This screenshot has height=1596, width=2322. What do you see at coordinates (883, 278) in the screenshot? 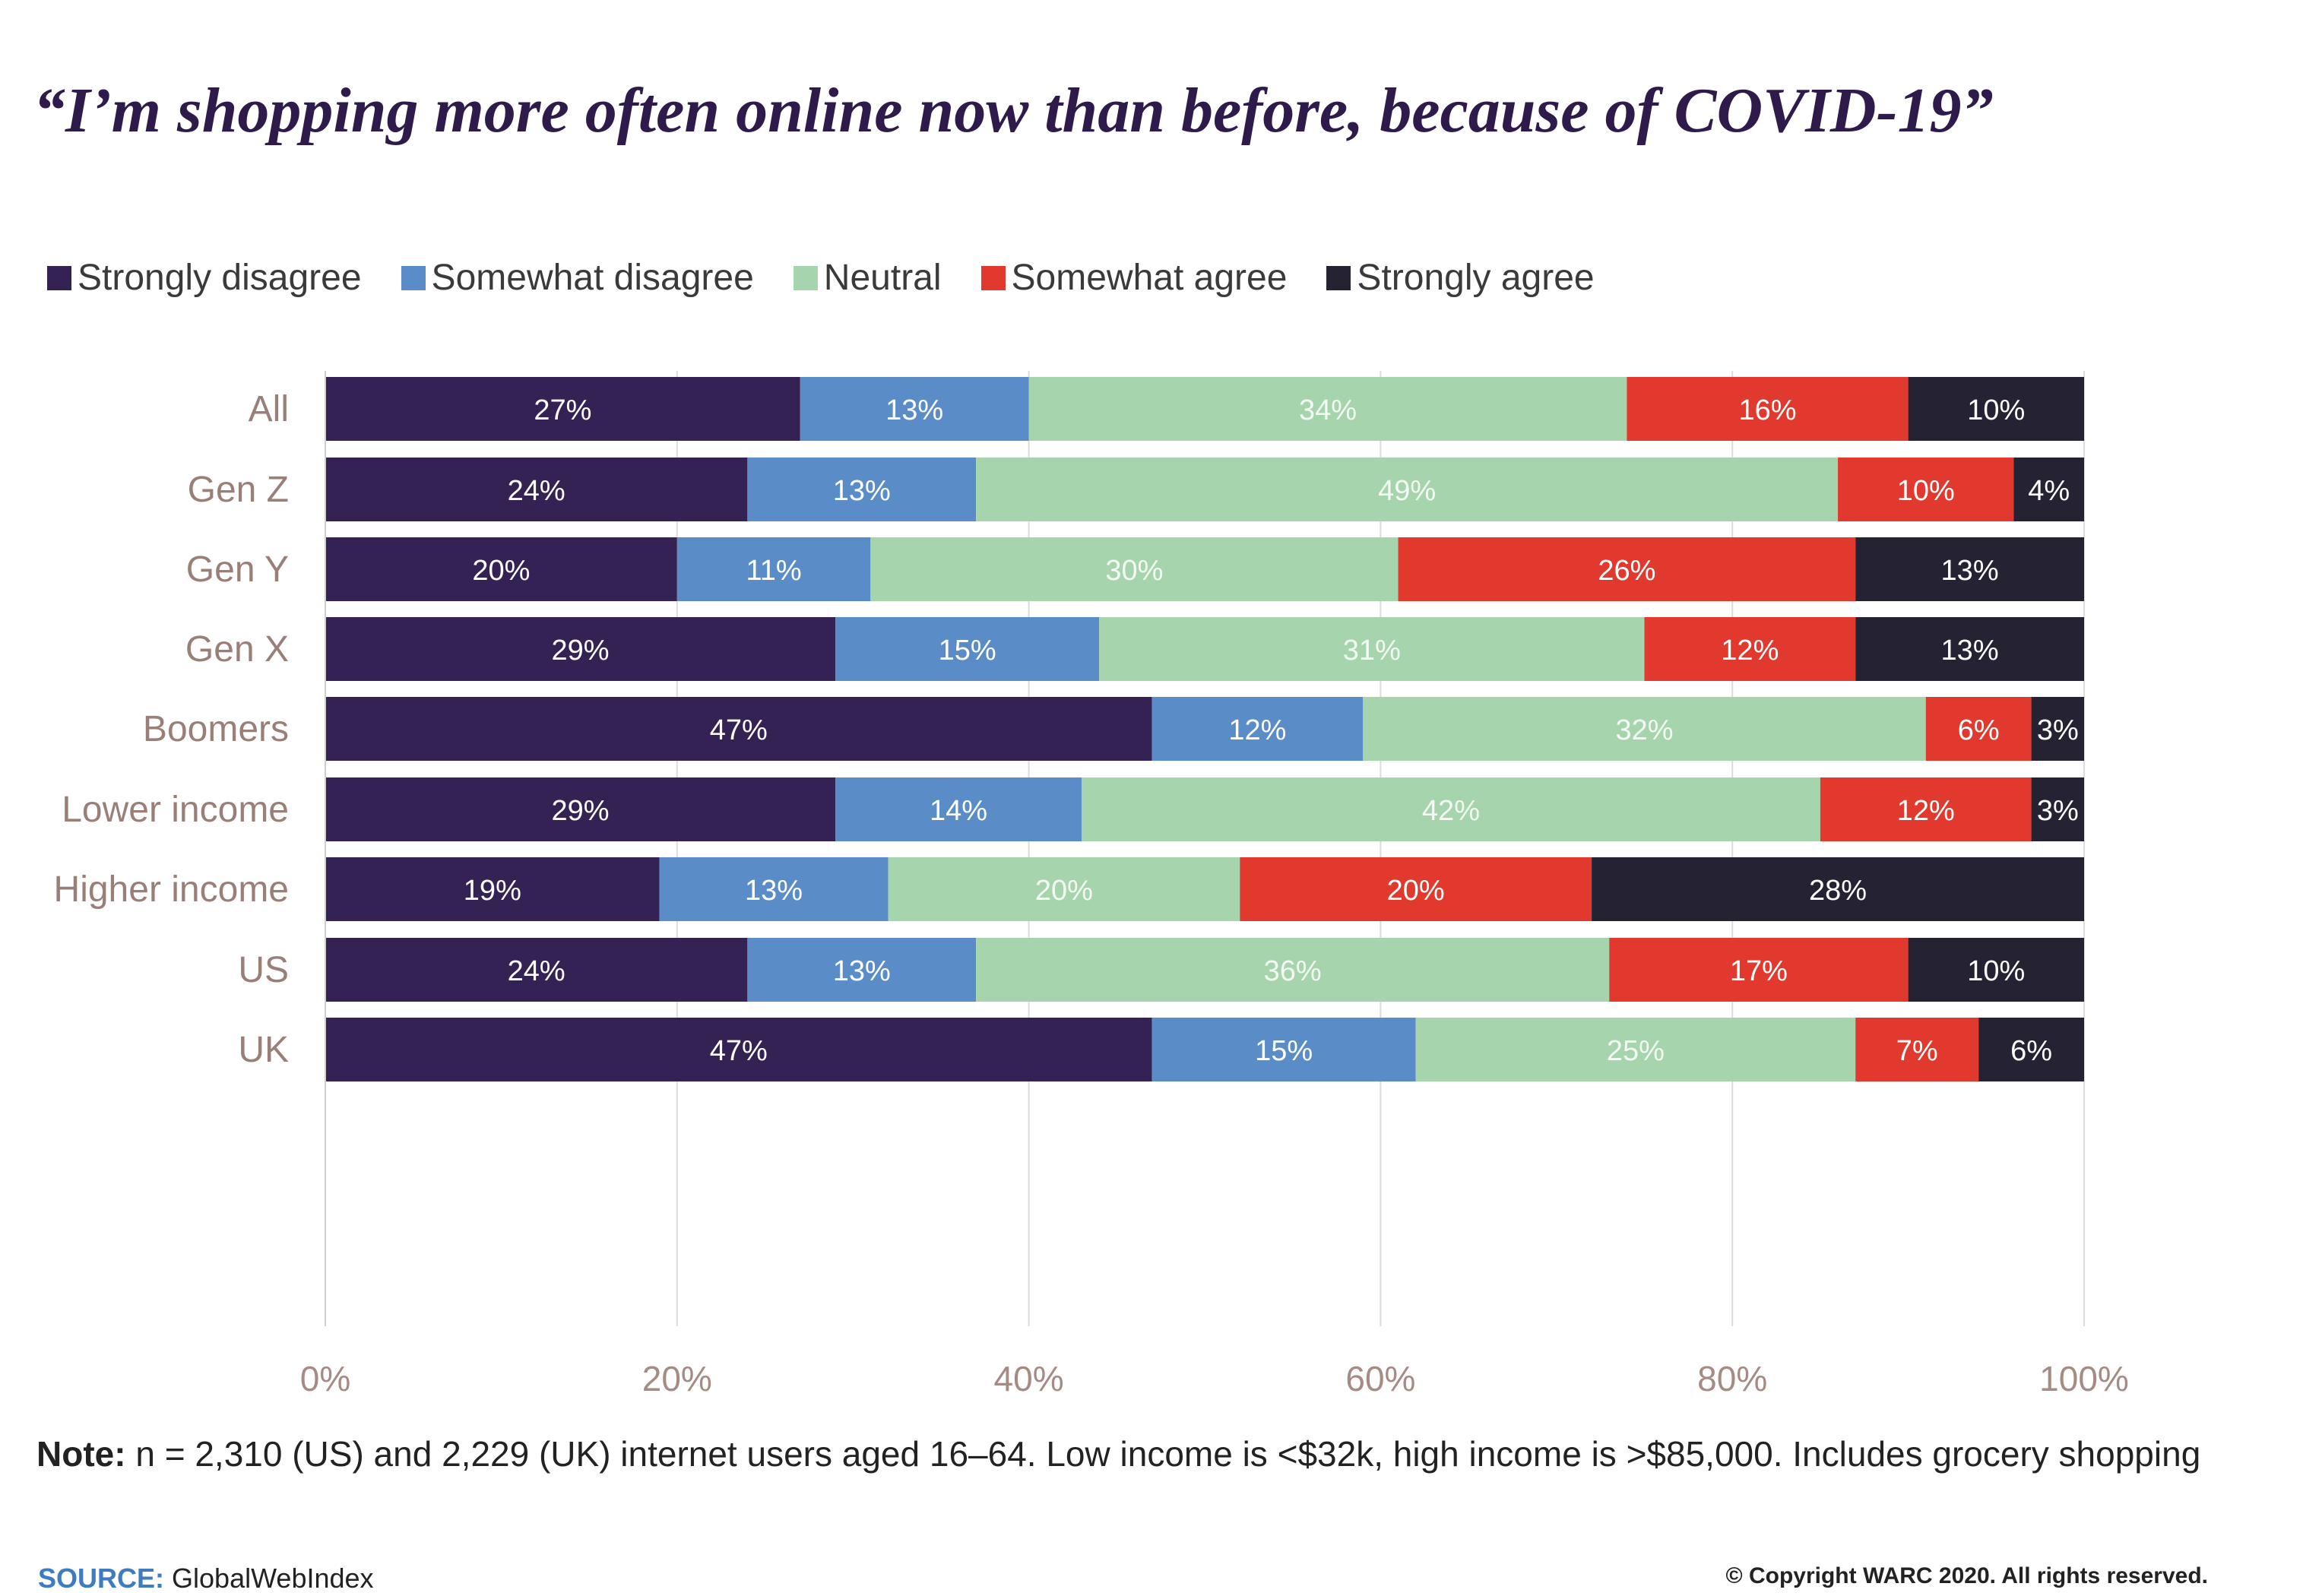
I see `legend-label-neutral: Neutral` at bounding box center [883, 278].